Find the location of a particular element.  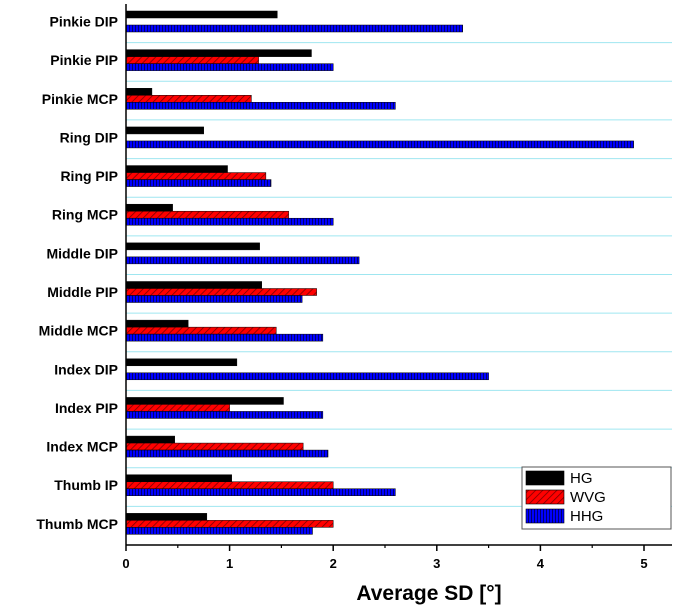

category-label: Ring DIP is located at coordinates (89, 137).